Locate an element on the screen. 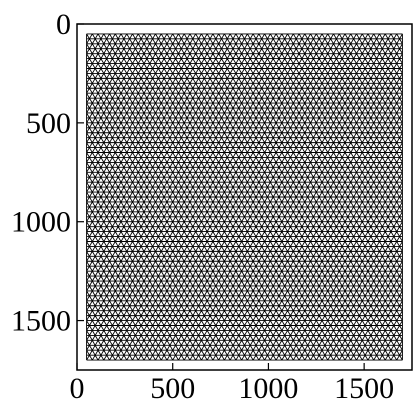  y-tick-label: 0 is located at coordinates (63, 24).